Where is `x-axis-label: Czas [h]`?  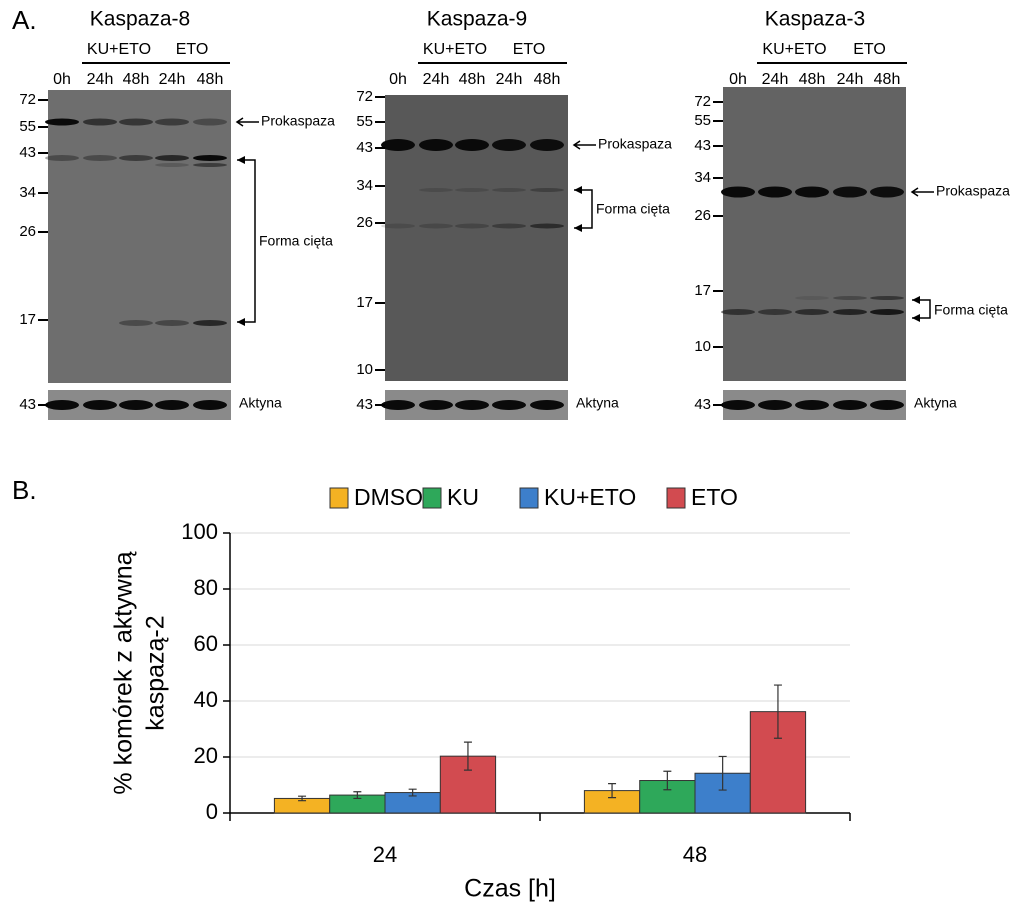 x-axis-label: Czas [h] is located at coordinates (510, 889).